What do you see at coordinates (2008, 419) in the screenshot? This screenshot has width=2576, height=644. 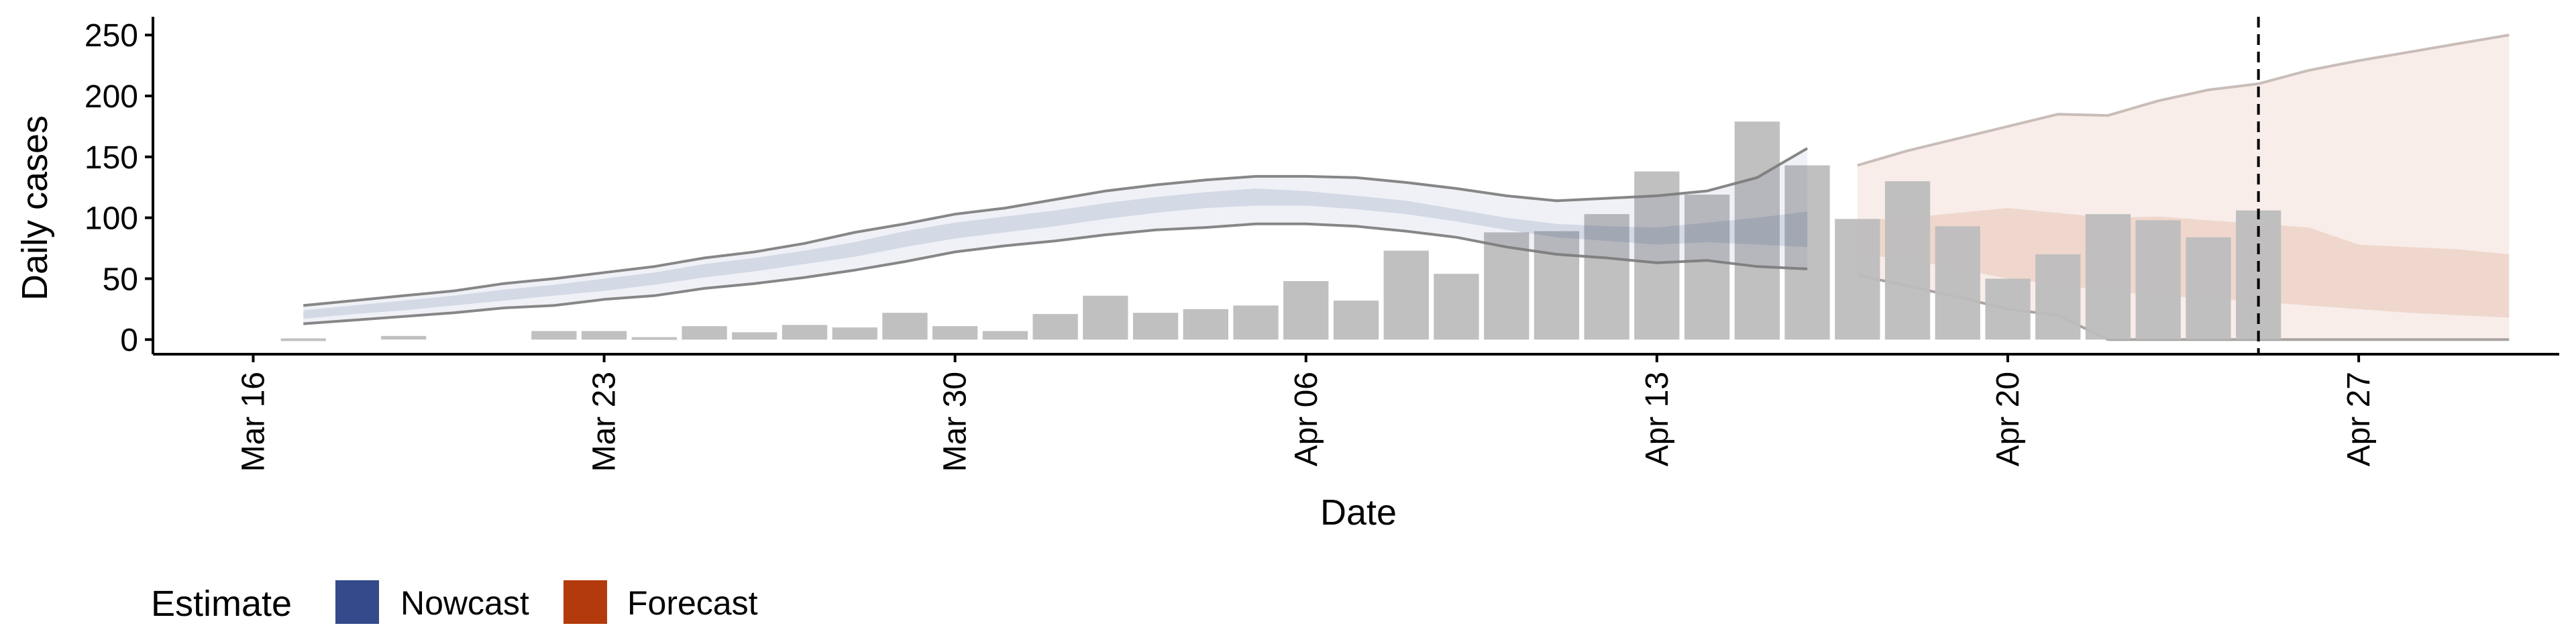 I see `x-tick-label-5: Apr 20` at bounding box center [2008, 419].